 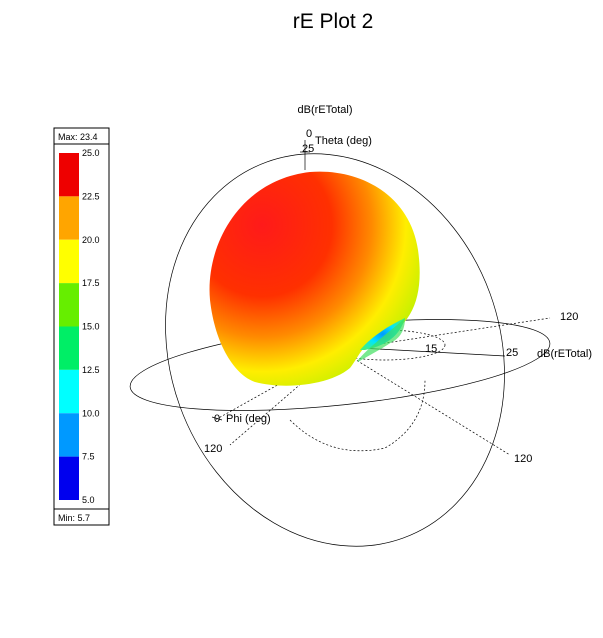 What do you see at coordinates (88, 500) in the screenshot?
I see `legend-tick-8: 5.0` at bounding box center [88, 500].